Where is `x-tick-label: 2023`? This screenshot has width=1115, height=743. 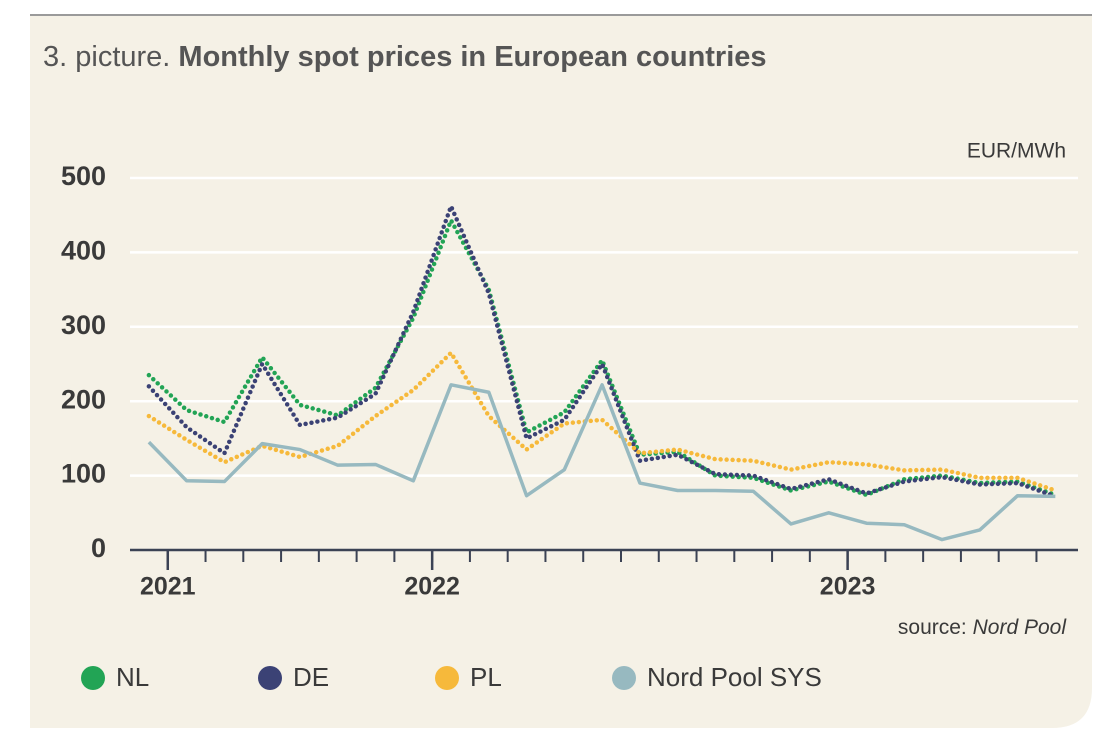 x-tick-label: 2023 is located at coordinates (848, 587).